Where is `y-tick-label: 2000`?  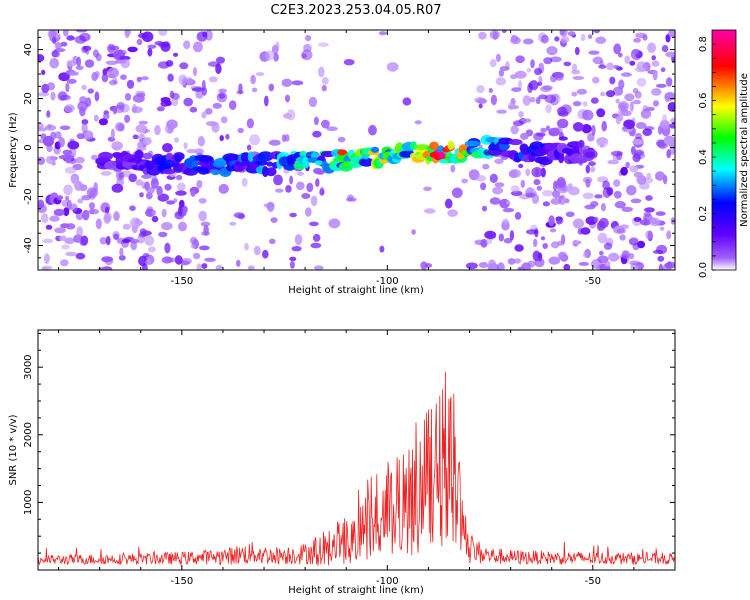 y-tick-label: 2000 is located at coordinates (28, 434).